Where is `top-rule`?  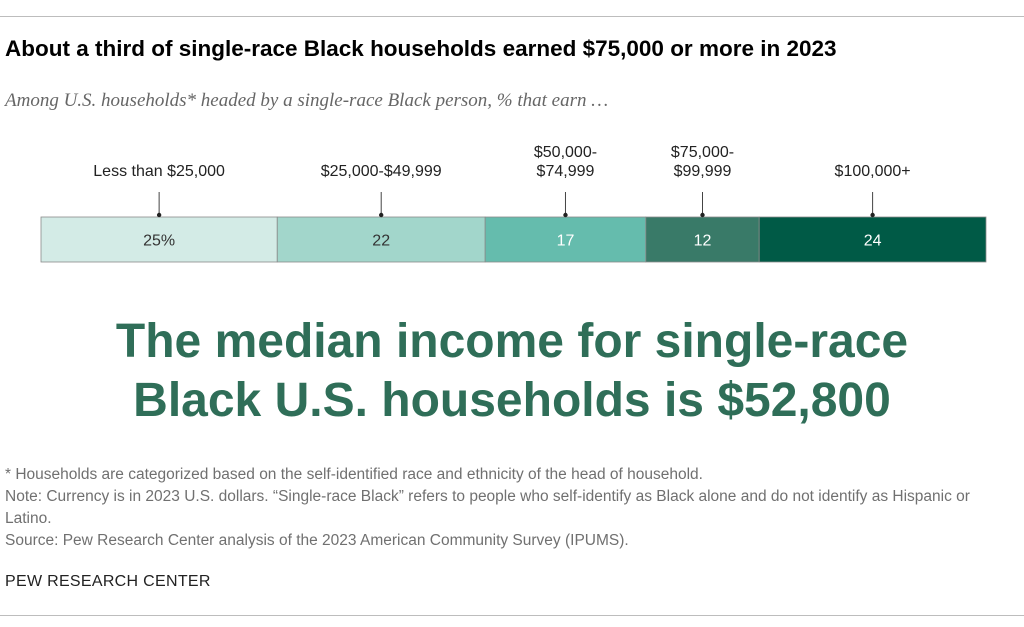
top-rule is located at coordinates (512, 16).